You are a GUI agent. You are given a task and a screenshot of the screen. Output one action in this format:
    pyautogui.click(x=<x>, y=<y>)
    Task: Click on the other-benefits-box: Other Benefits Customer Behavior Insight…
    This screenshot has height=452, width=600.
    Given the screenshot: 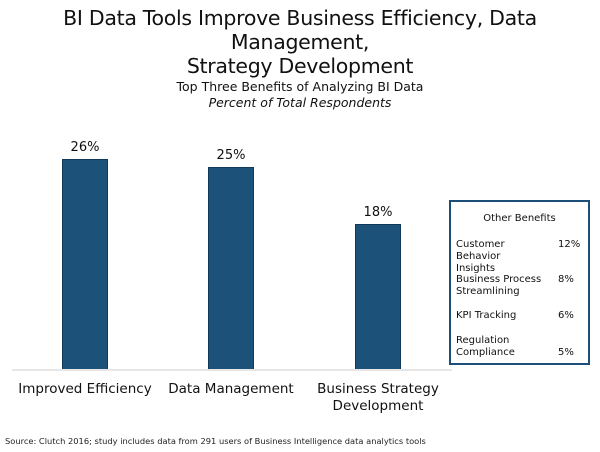 What is the action you would take?
    pyautogui.click(x=519, y=282)
    